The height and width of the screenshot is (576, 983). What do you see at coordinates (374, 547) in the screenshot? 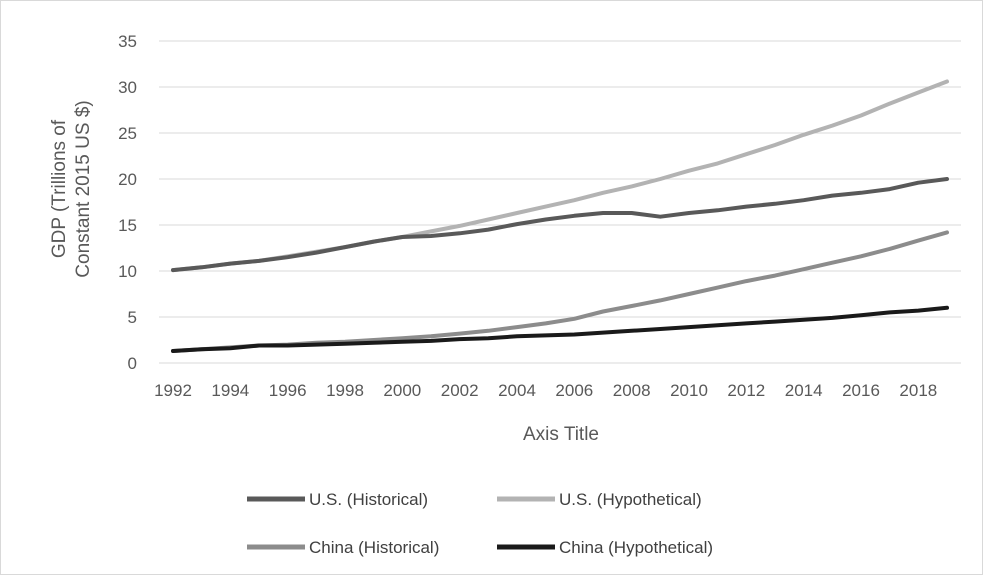
I see `legend-label-china-historical: China (Historical)` at bounding box center [374, 547].